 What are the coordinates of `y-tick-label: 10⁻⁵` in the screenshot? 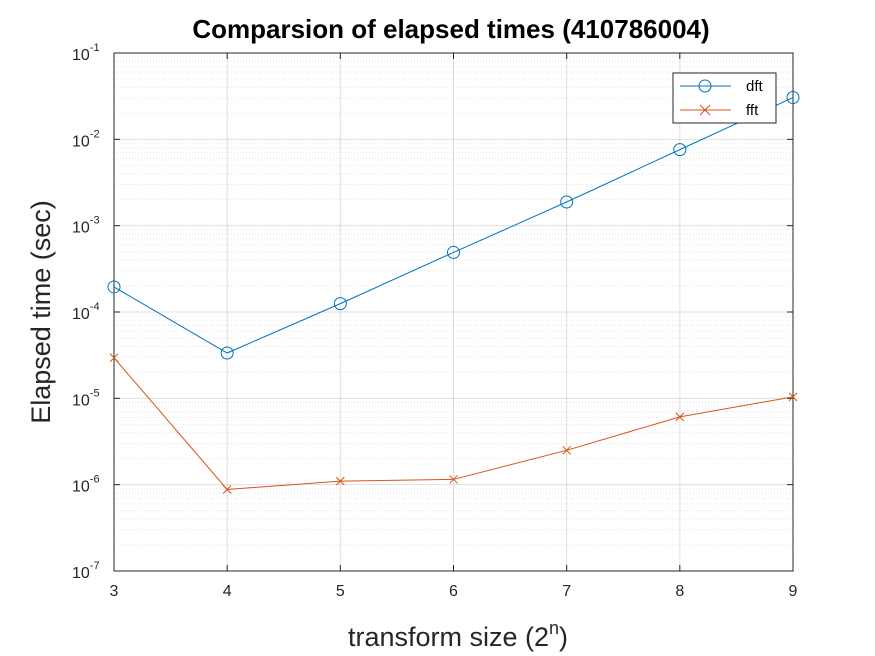 It's located at (86, 398).